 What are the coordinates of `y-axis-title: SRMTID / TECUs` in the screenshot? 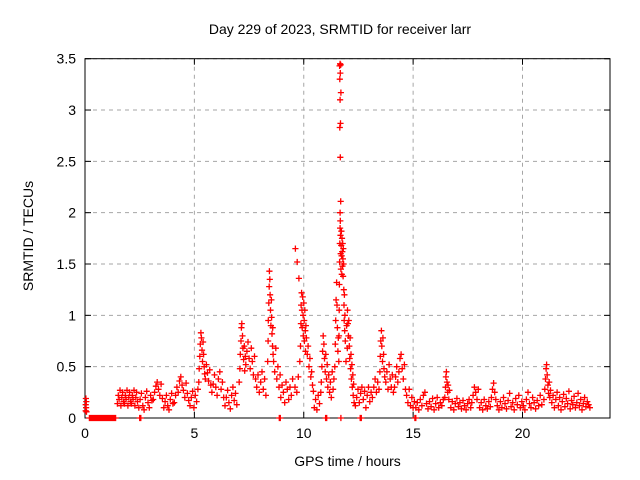 It's located at (28, 236).